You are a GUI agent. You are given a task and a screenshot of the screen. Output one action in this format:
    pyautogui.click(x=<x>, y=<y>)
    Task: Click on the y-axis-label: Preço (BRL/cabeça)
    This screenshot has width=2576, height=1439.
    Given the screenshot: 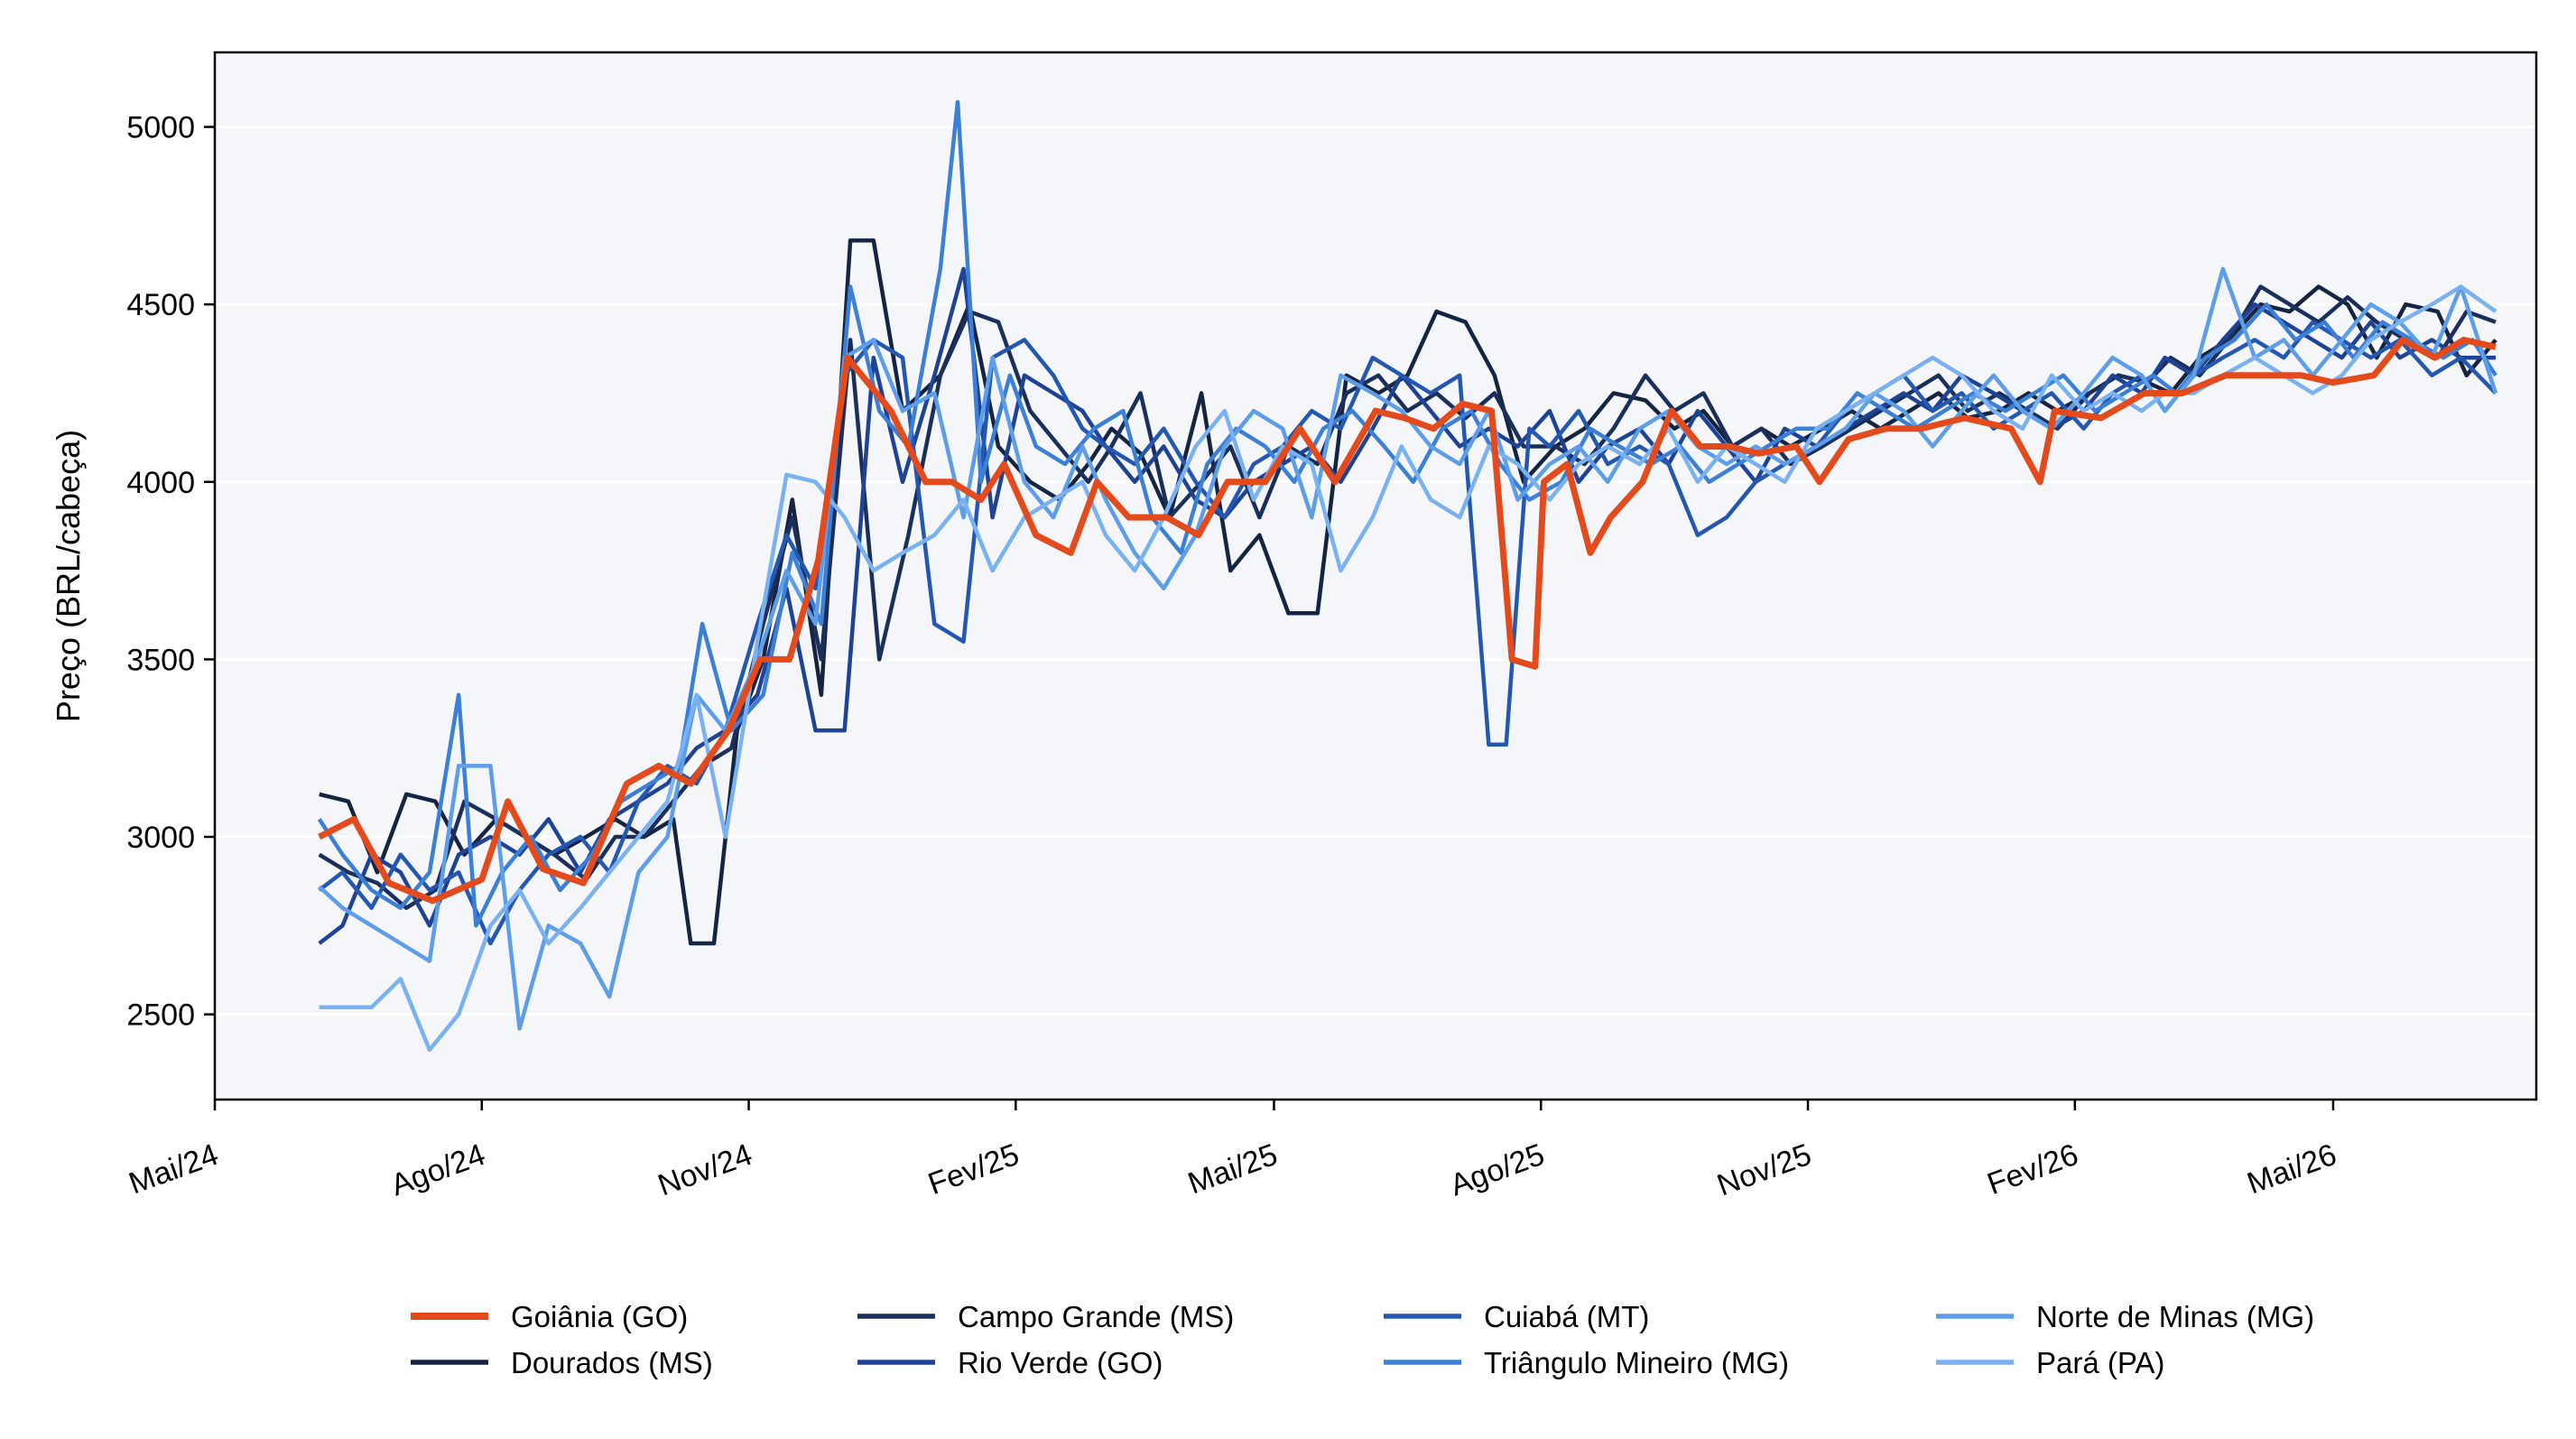 What is the action you would take?
    pyautogui.click(x=68, y=576)
    